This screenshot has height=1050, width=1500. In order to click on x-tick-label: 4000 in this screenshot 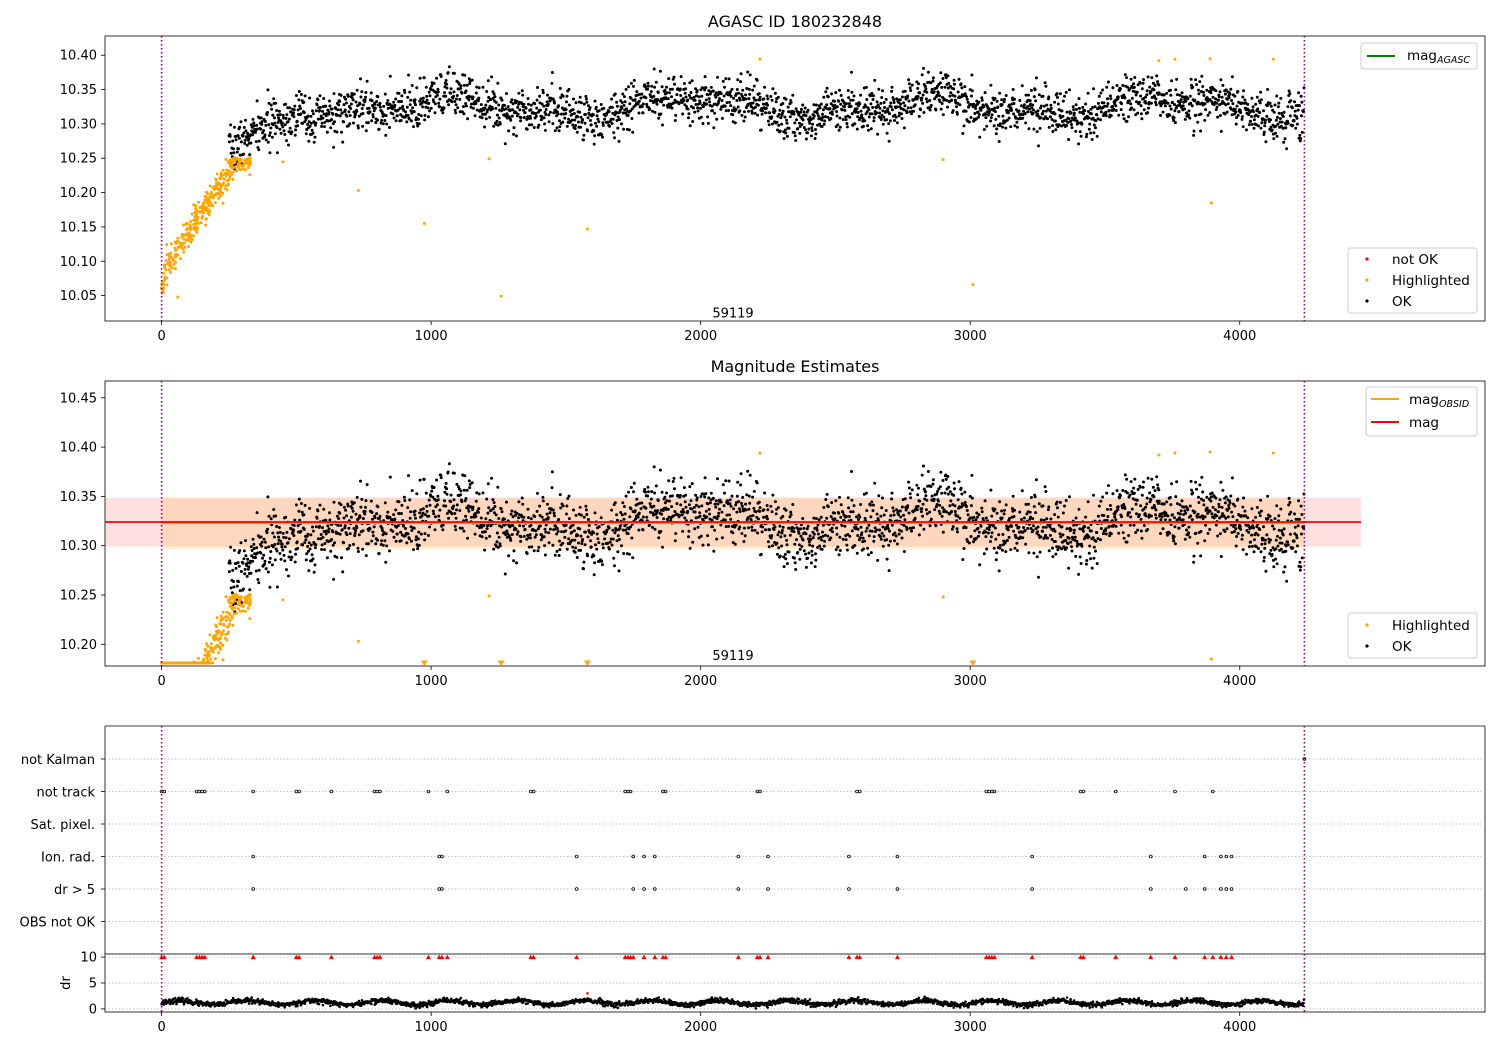, I will do `click(1239, 336)`.